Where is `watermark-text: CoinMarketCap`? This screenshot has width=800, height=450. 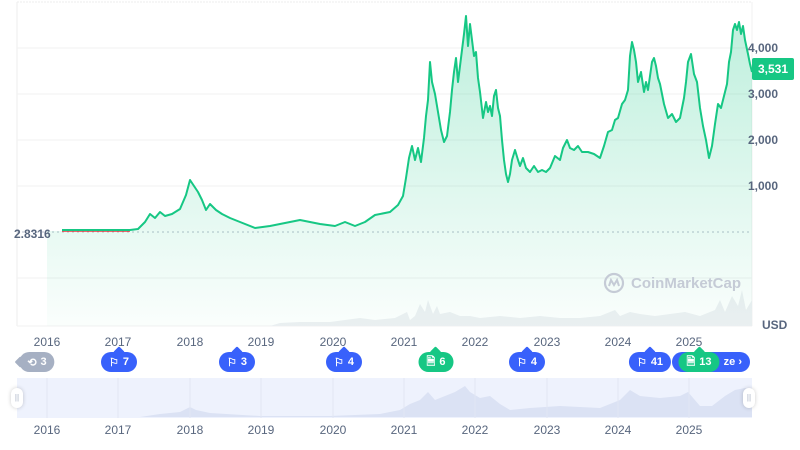 watermark-text: CoinMarketCap is located at coordinates (686, 283).